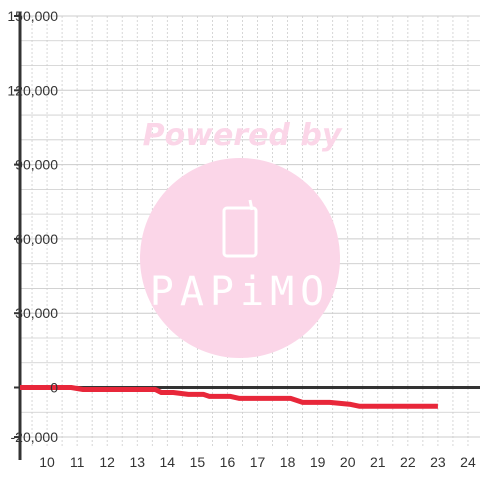 The width and height of the screenshot is (480, 480). I want to click on watermark-brand: PAPiMO, so click(240, 292).